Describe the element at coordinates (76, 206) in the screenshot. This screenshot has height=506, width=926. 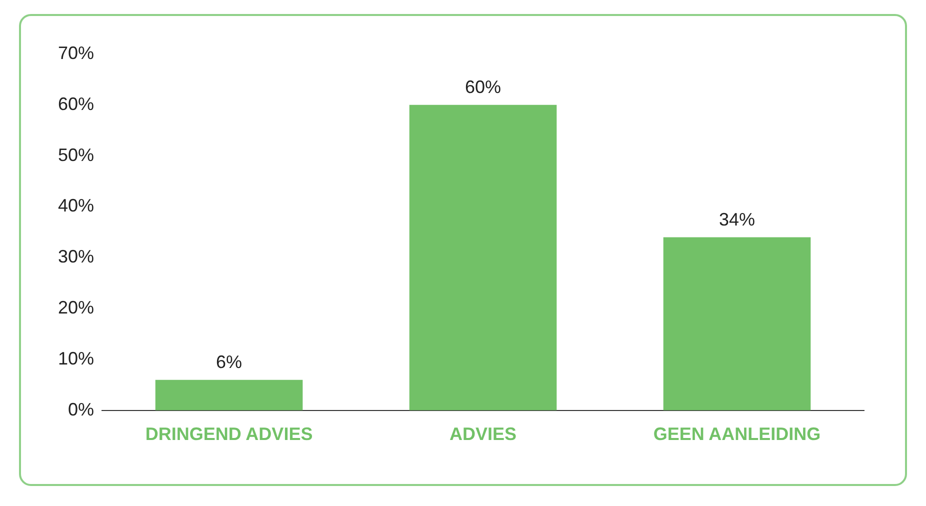
I see `y-tick-label: 40%` at that location.